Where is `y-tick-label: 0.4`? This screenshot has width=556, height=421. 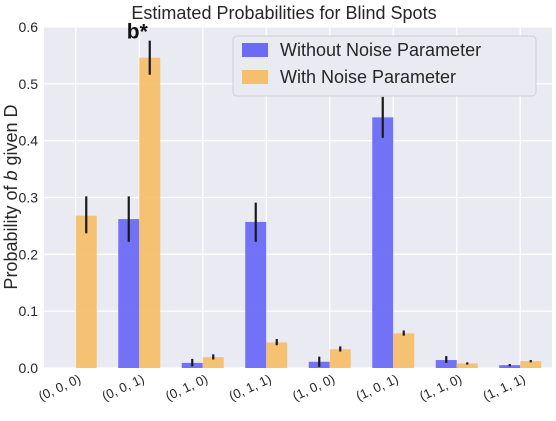
y-tick-label: 0.4 is located at coordinates (29, 141).